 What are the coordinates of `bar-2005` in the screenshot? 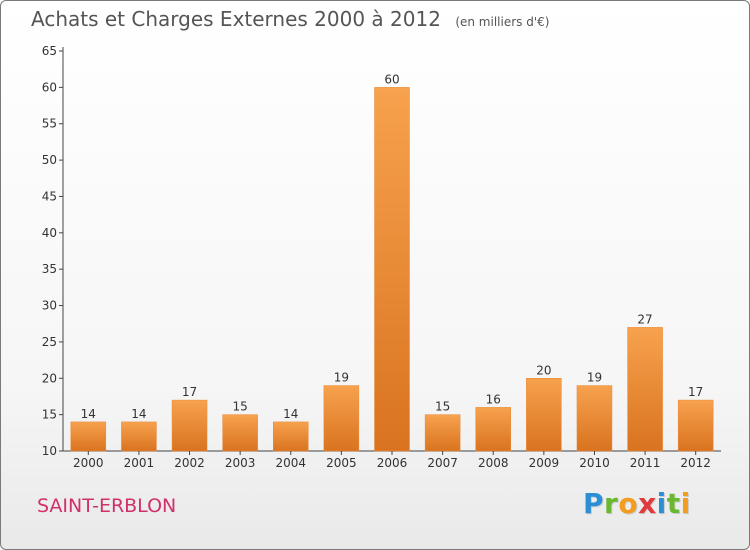 It's located at (341, 418).